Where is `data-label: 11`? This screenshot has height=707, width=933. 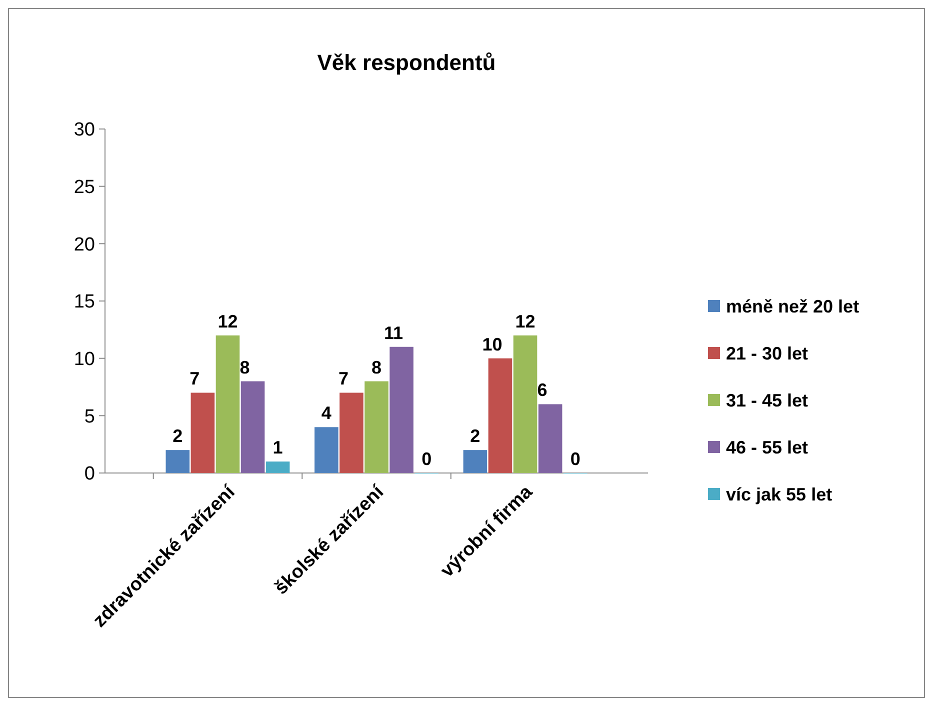
data-label: 11 is located at coordinates (394, 332).